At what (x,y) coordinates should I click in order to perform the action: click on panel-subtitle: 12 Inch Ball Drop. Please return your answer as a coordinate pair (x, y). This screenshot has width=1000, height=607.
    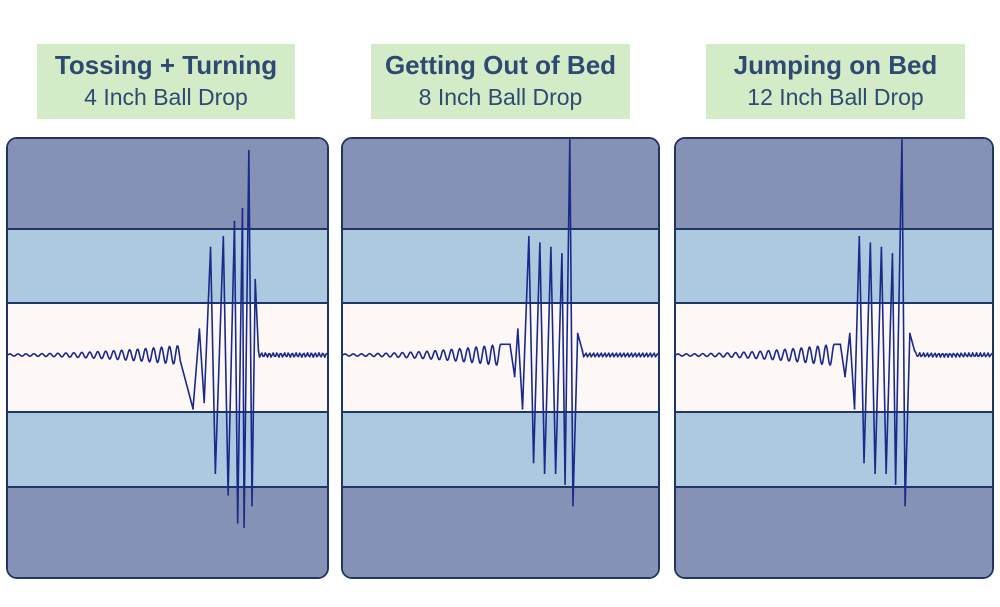
    Looking at the image, I should click on (835, 97).